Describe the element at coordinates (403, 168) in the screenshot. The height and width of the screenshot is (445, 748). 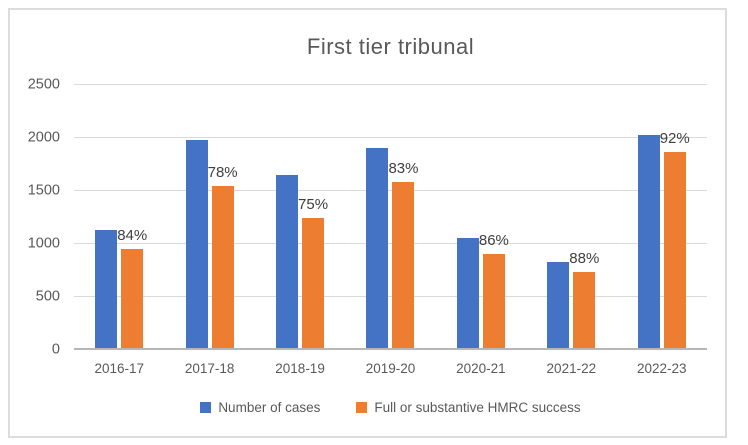
I see `success-rate-label: 83%` at that location.